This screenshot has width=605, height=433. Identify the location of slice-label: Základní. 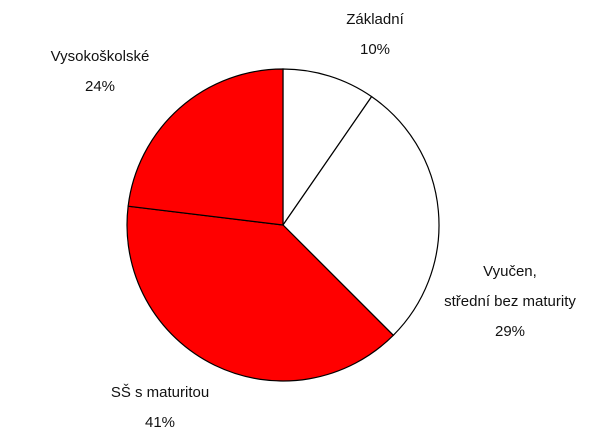
(375, 19).